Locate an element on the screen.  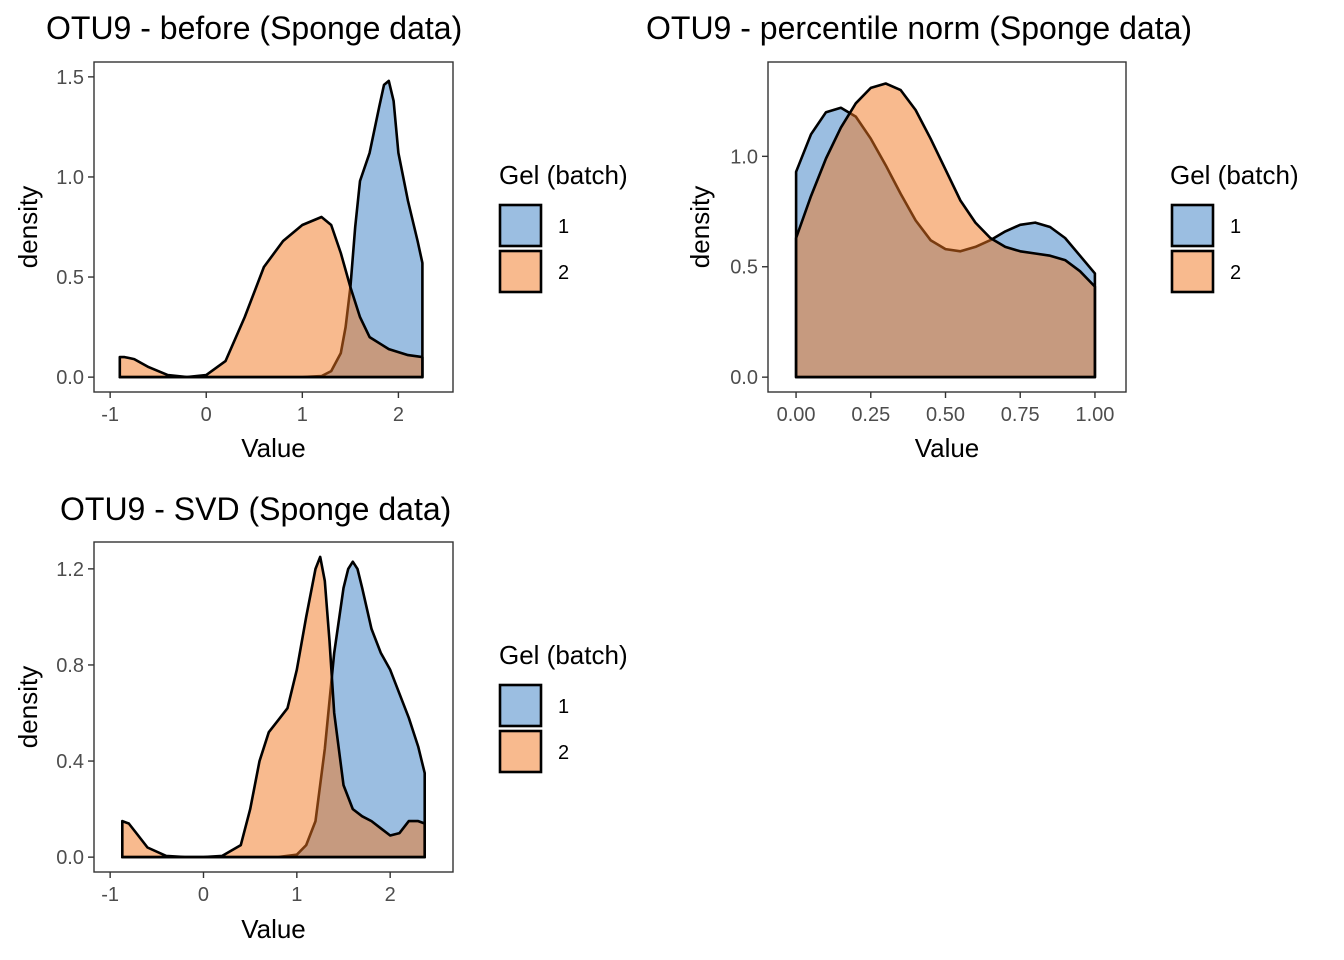
x-tick-label: 0.00 is located at coordinates (796, 415).